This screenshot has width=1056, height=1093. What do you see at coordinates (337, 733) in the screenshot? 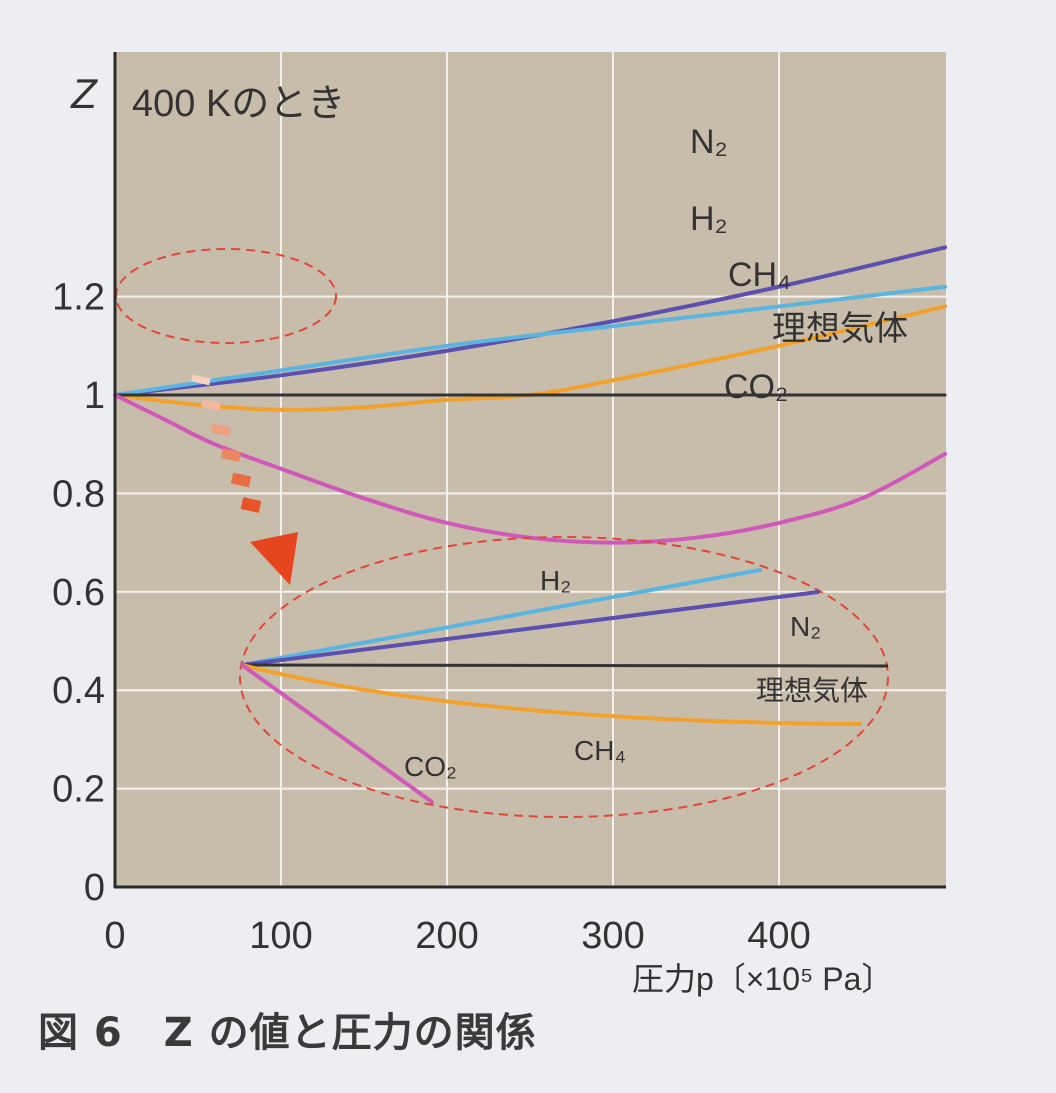
I see `inset-line-CO2` at bounding box center [337, 733].